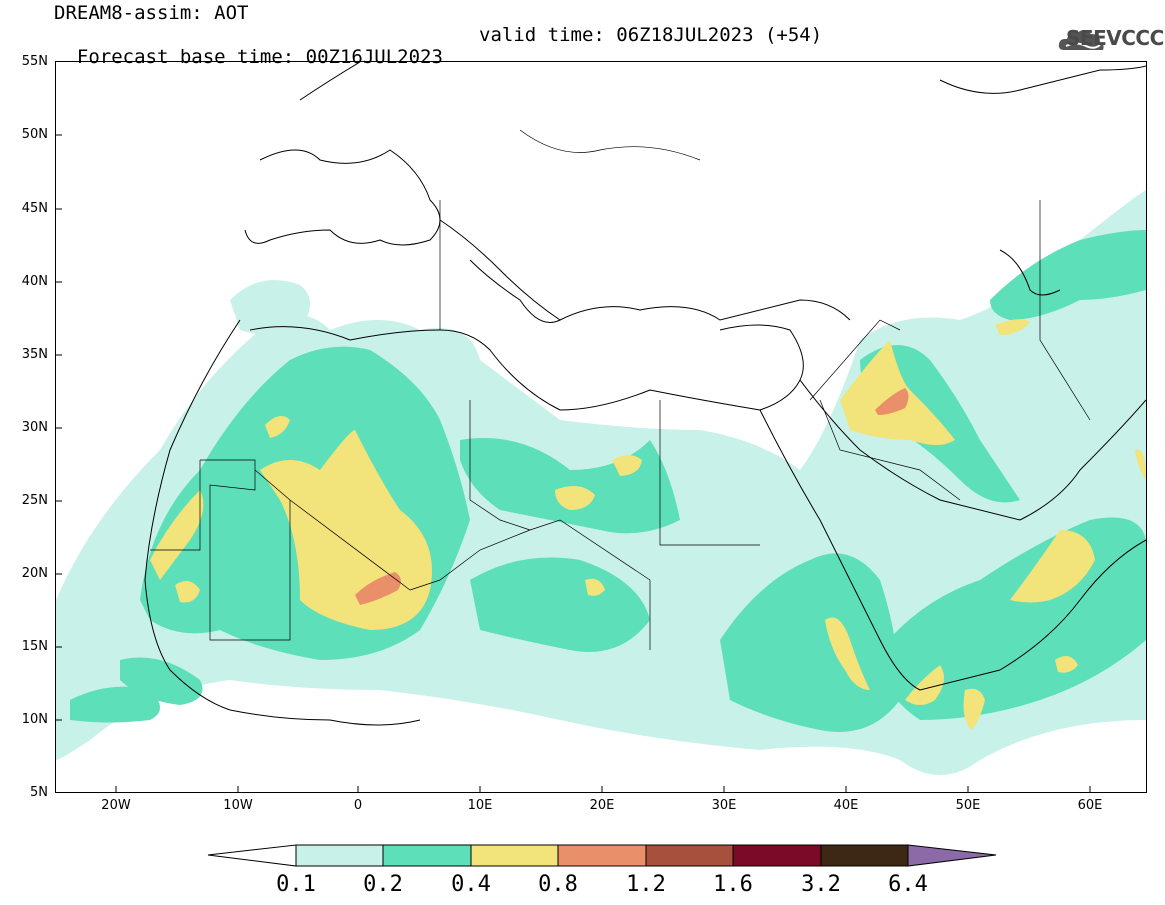 The height and width of the screenshot is (905, 1165). I want to click on lat-label: 40N, so click(34, 281).